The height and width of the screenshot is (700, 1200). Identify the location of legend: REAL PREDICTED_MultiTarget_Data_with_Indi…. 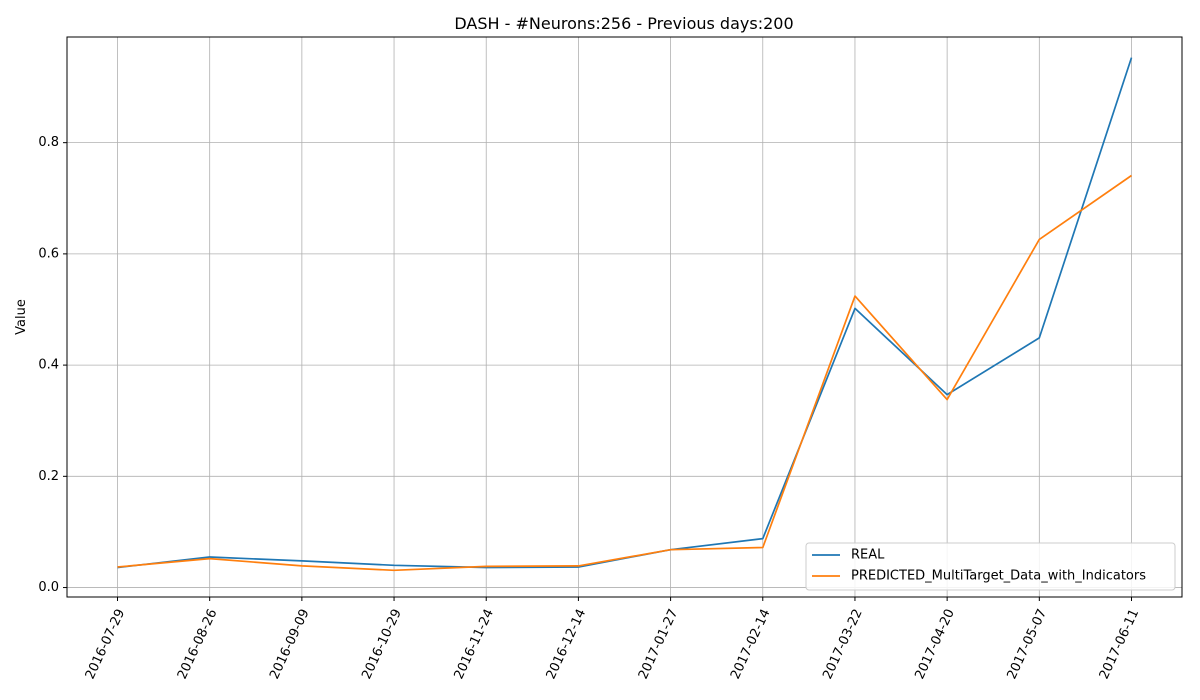
(990, 566).